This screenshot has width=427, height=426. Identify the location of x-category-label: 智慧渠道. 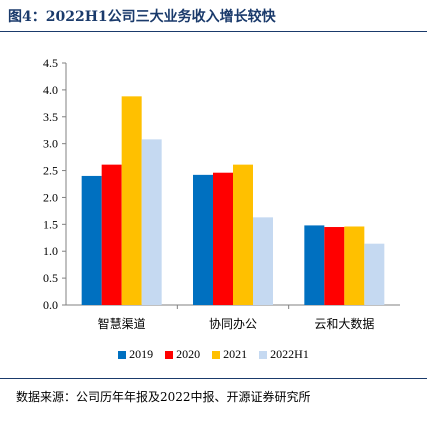
(122, 323).